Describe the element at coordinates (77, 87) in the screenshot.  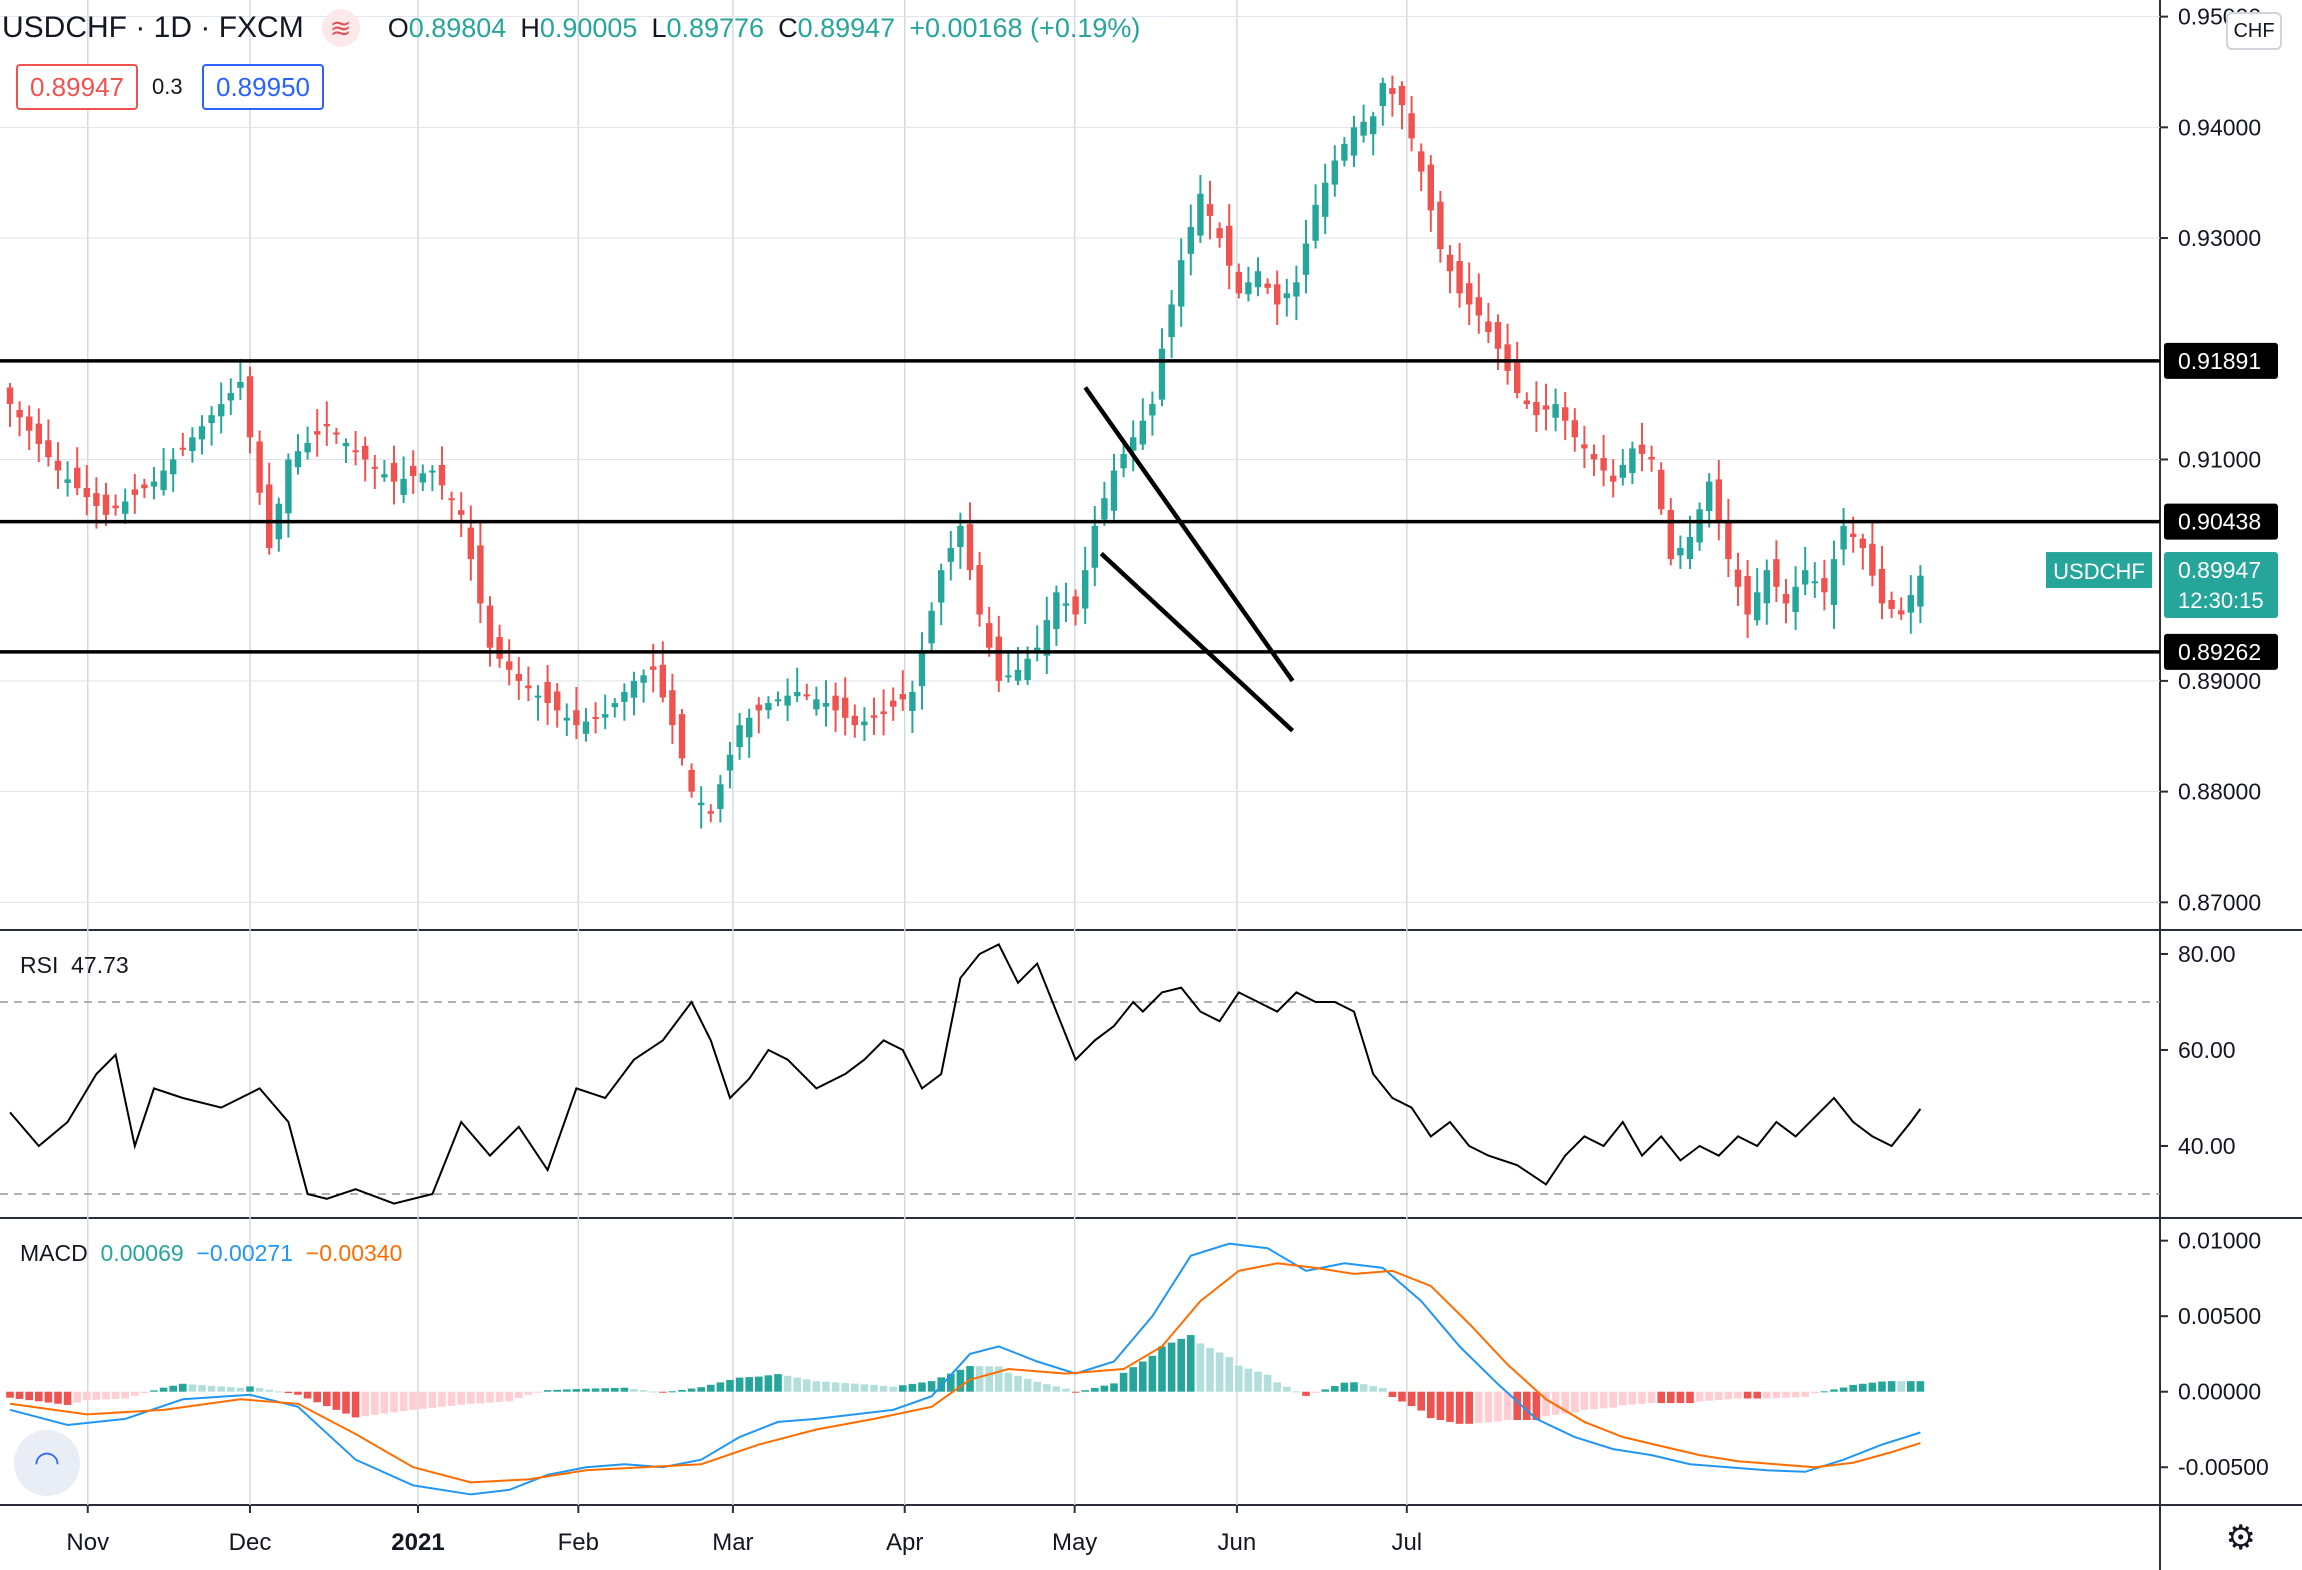
I see `sell-price-button: 0.89947` at that location.